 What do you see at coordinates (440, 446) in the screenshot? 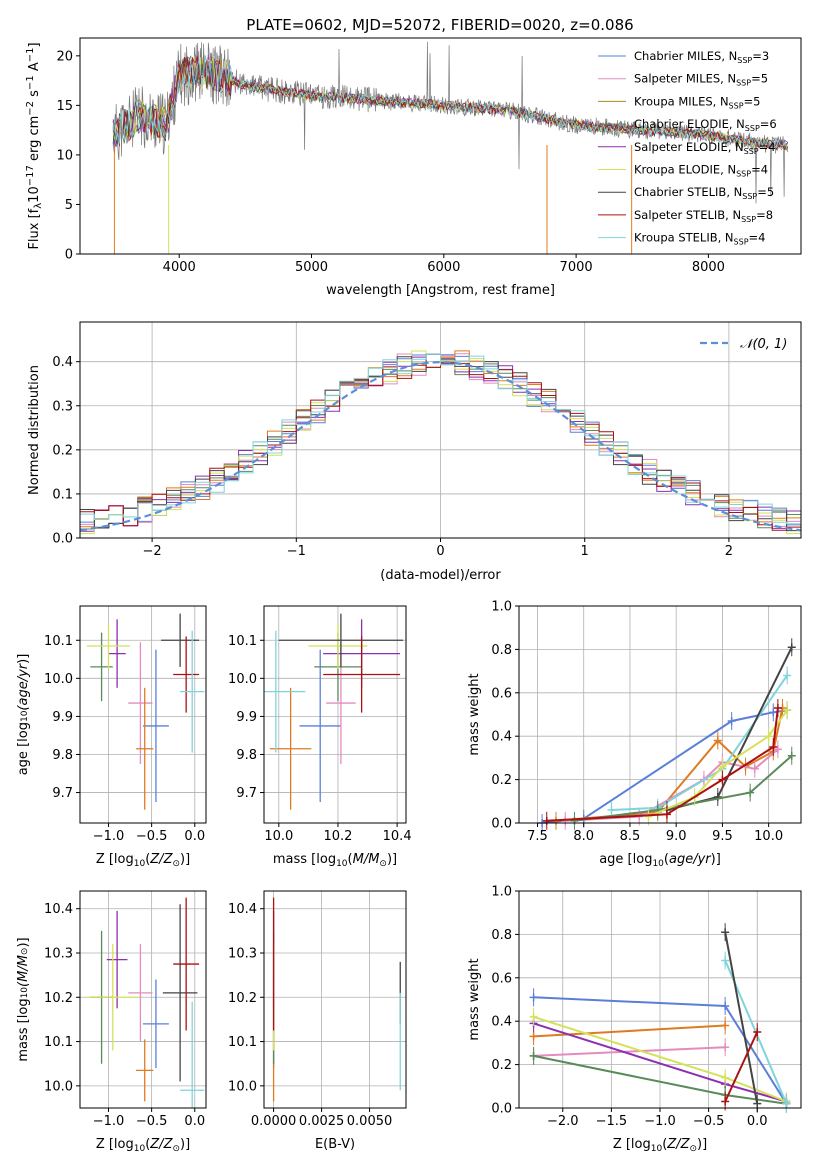
I see `normal-pdf-curve` at bounding box center [440, 446].